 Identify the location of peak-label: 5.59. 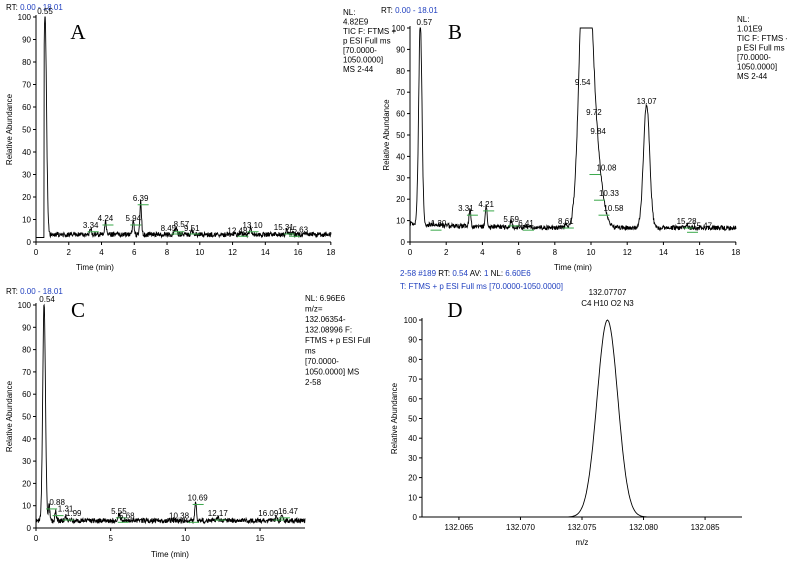
(511, 219).